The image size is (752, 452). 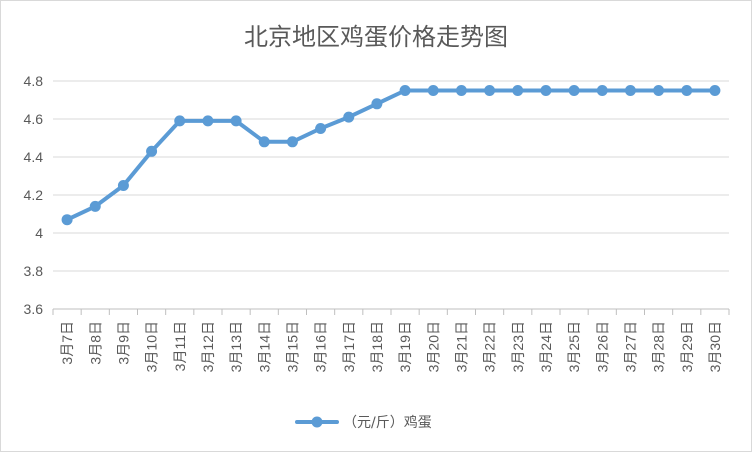 I want to click on y-tick-label: 3.8, so click(x=34, y=271).